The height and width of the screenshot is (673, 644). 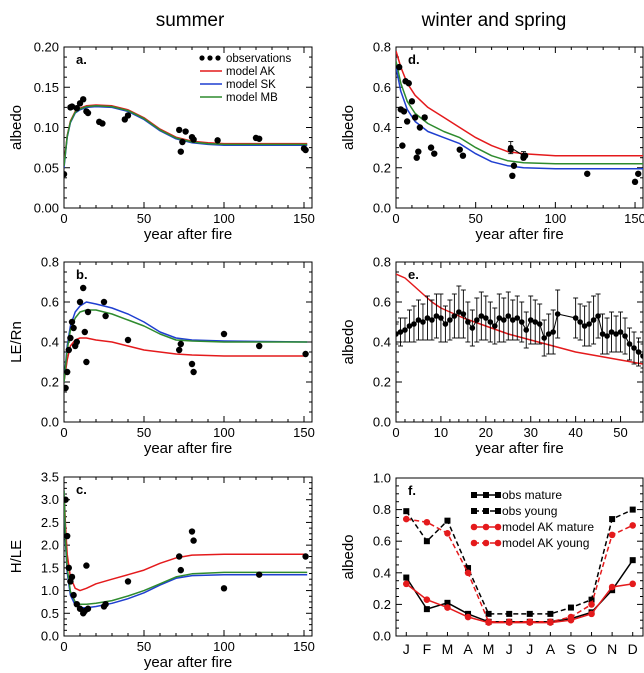 I want to click on panel-label: d., so click(x=414, y=59).